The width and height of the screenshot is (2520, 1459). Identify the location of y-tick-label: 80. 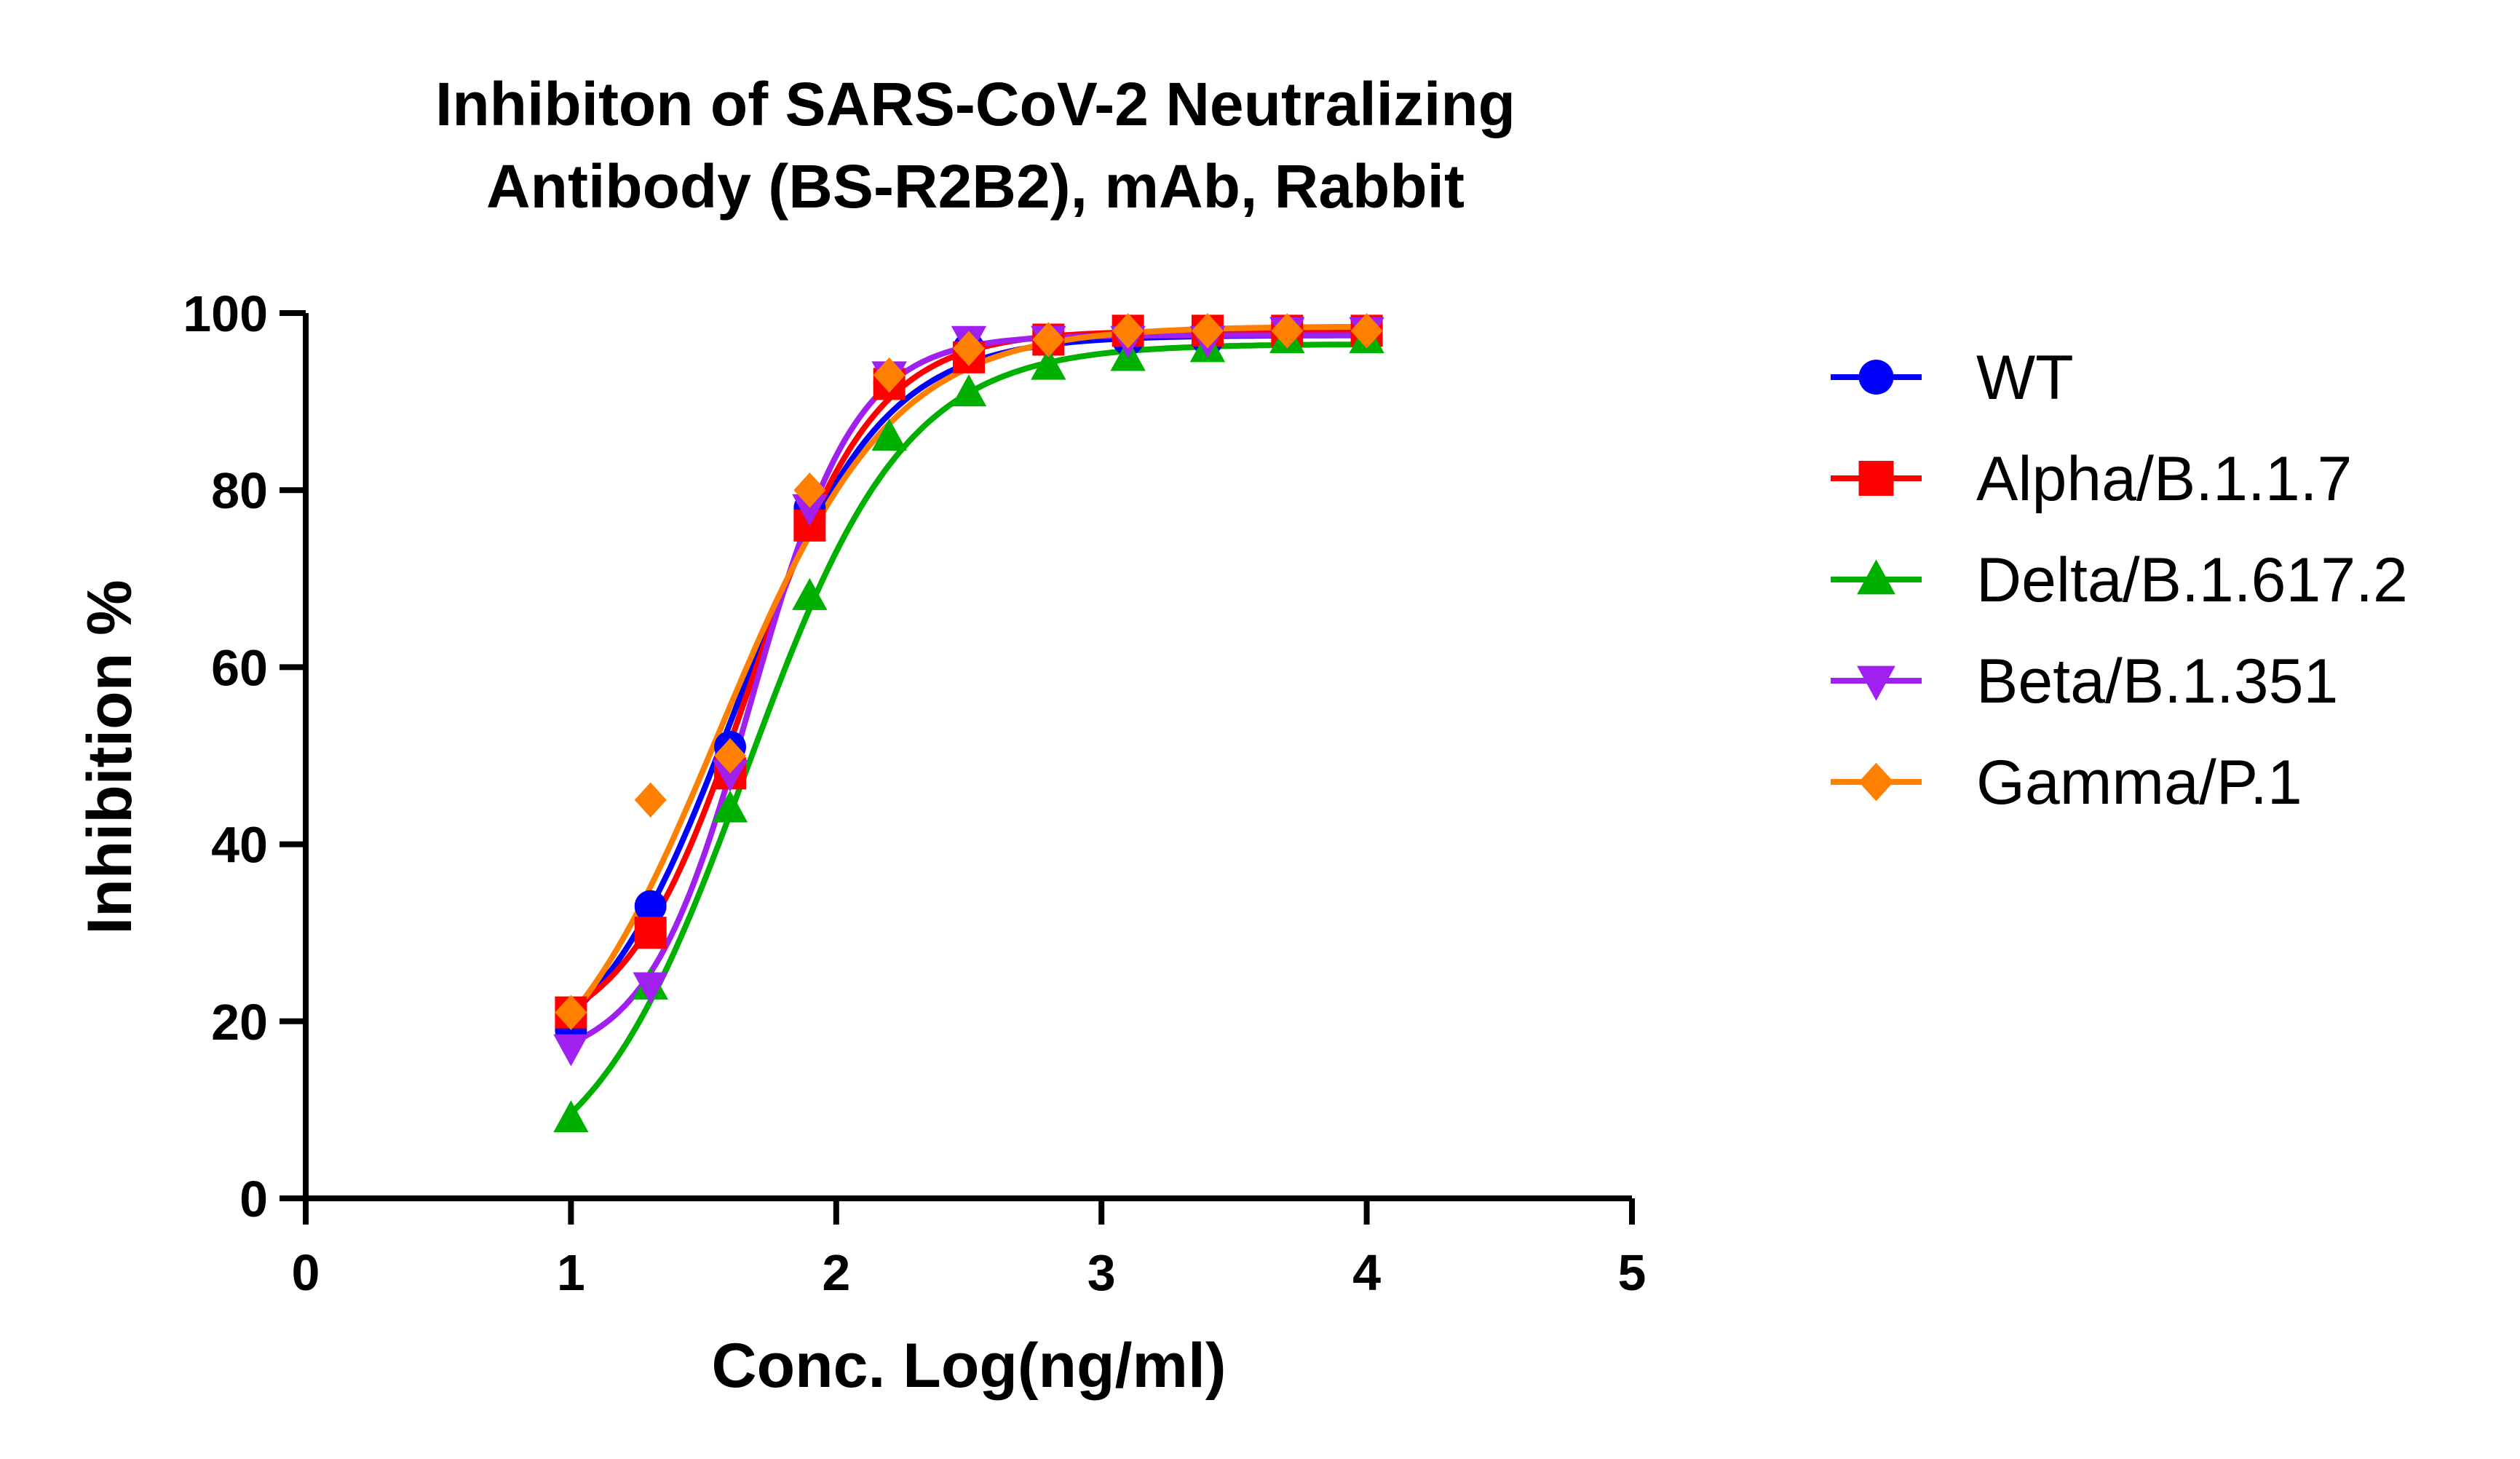
(239, 490).